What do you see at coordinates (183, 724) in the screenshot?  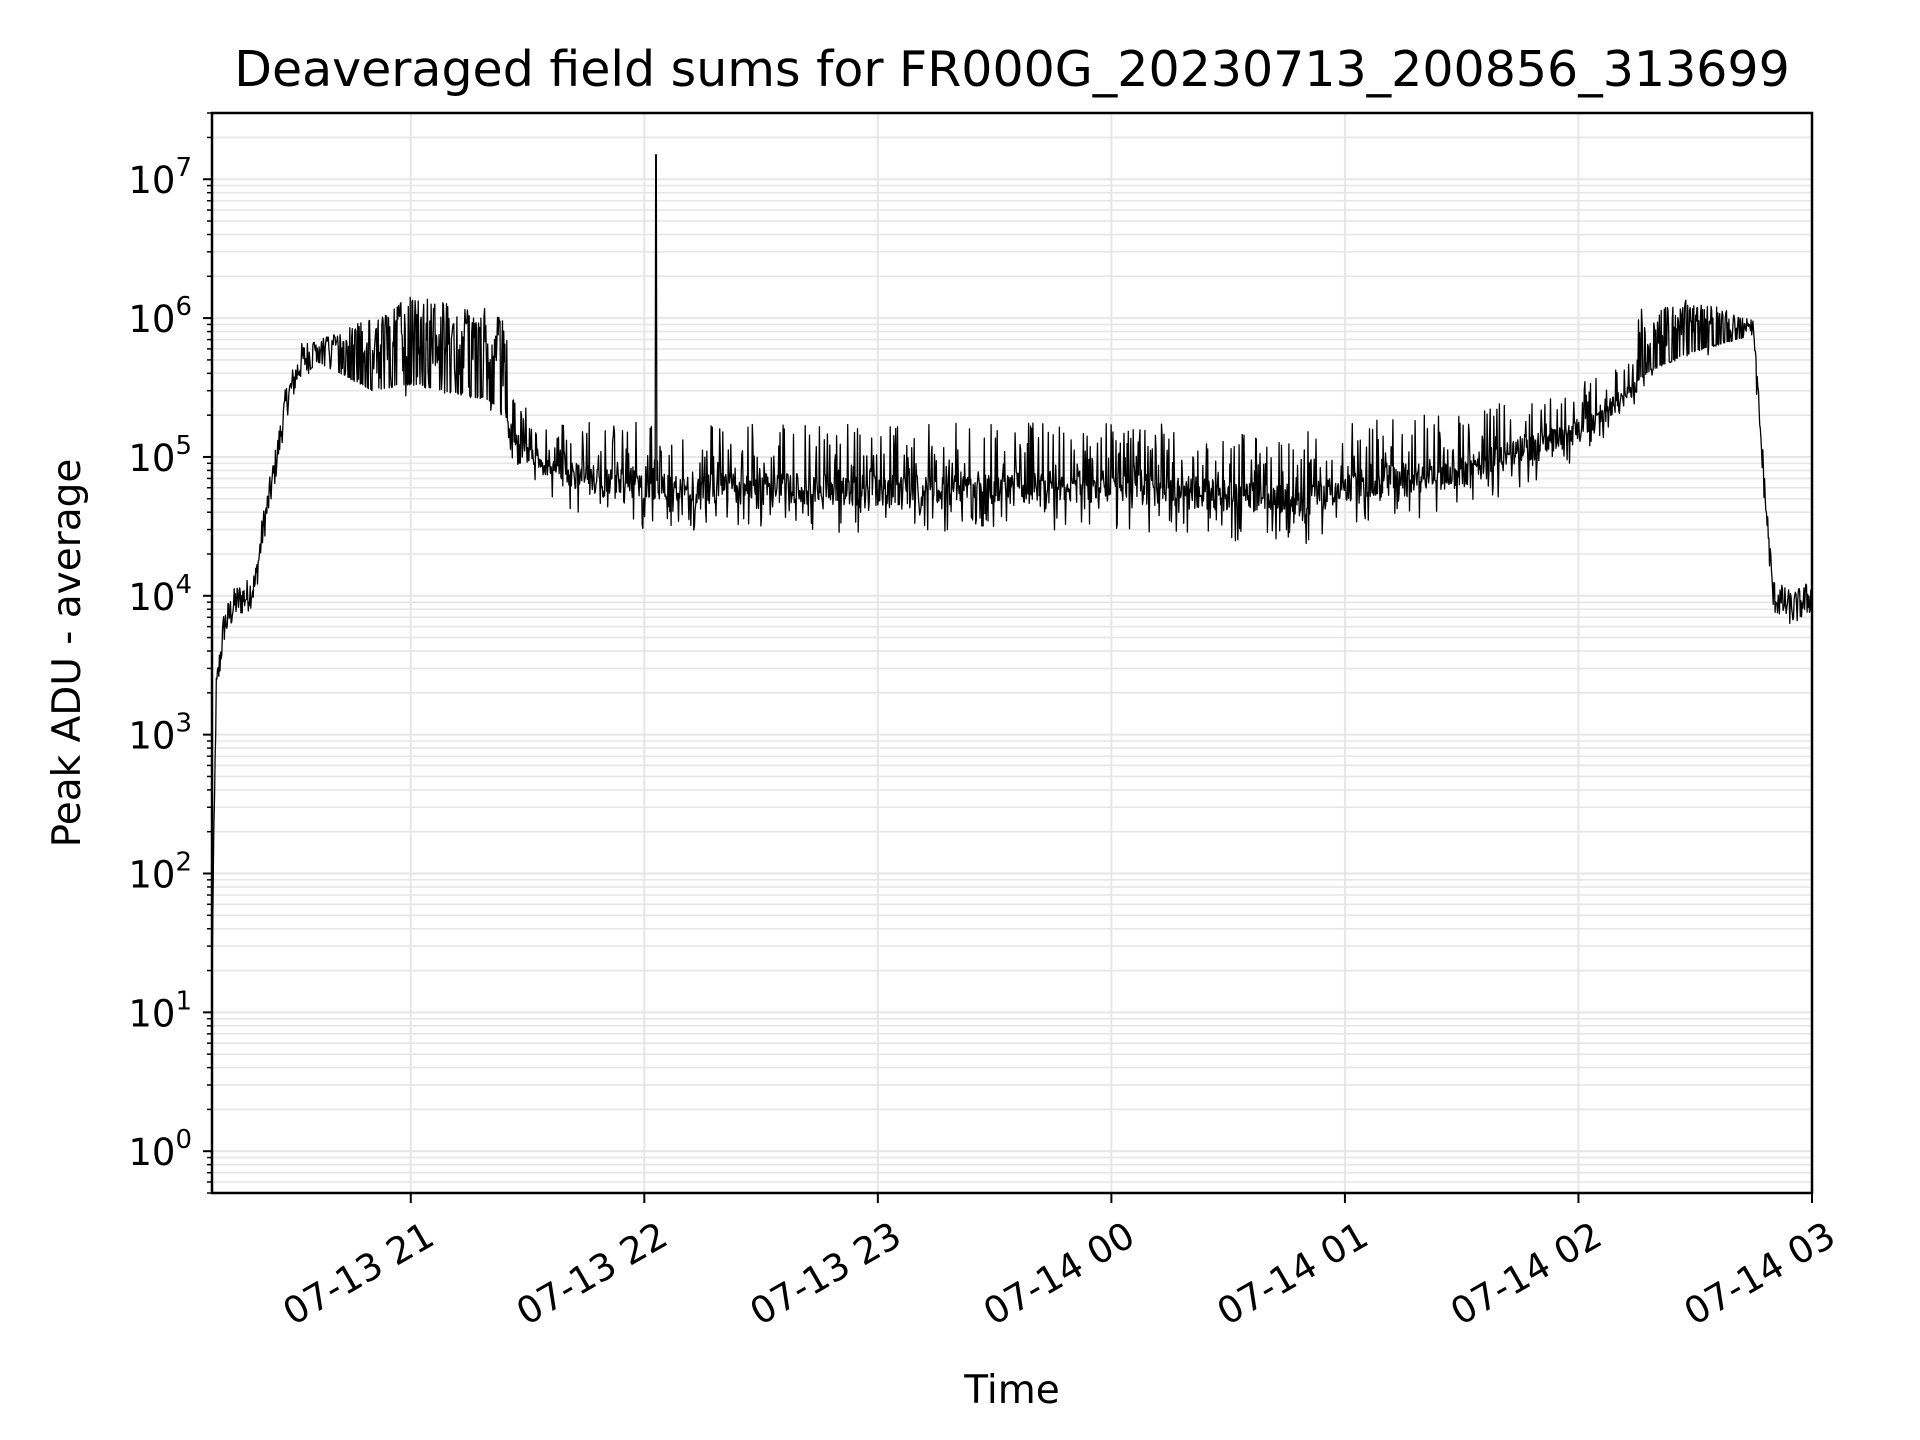 I see `y-tick-exponent: 3` at bounding box center [183, 724].